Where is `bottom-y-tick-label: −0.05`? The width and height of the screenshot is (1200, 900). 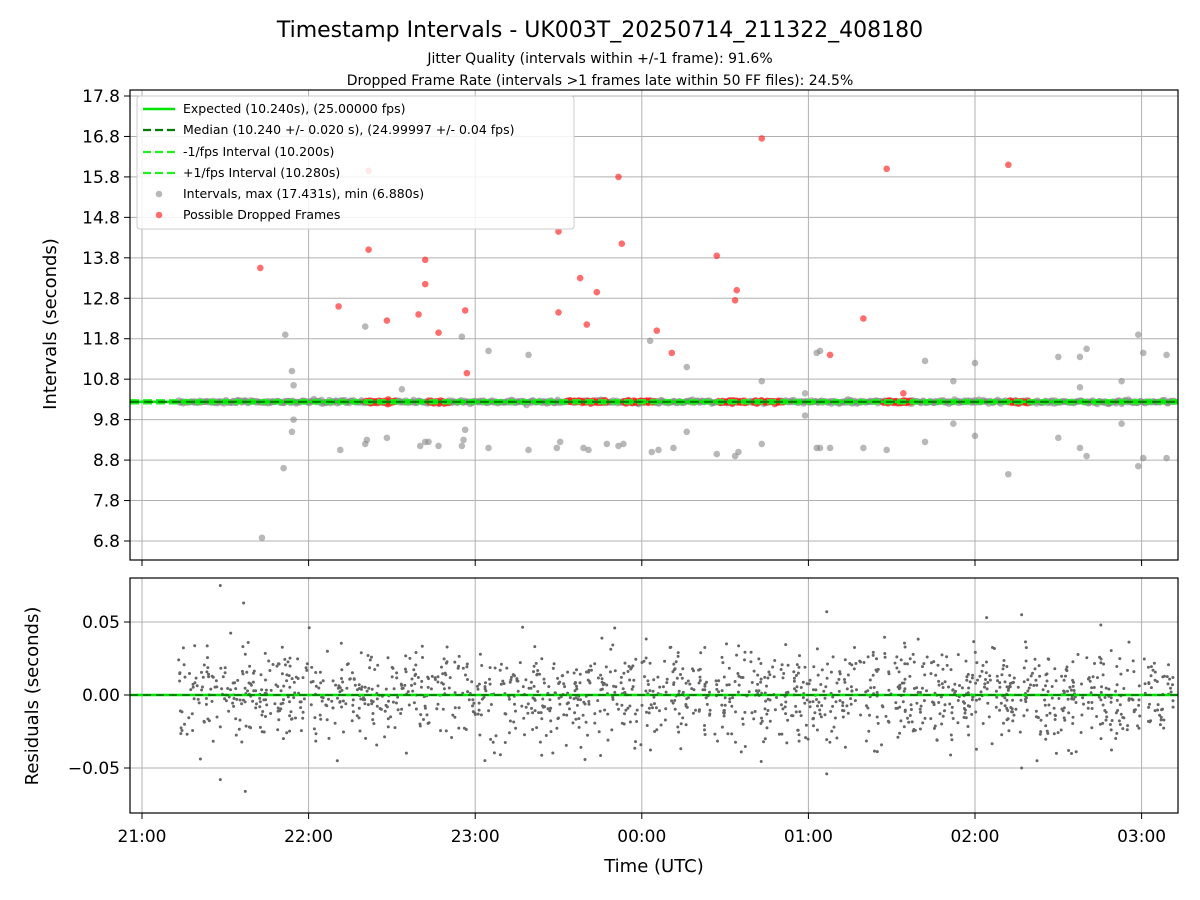
bottom-y-tick-label: −0.05 is located at coordinates (94, 769).